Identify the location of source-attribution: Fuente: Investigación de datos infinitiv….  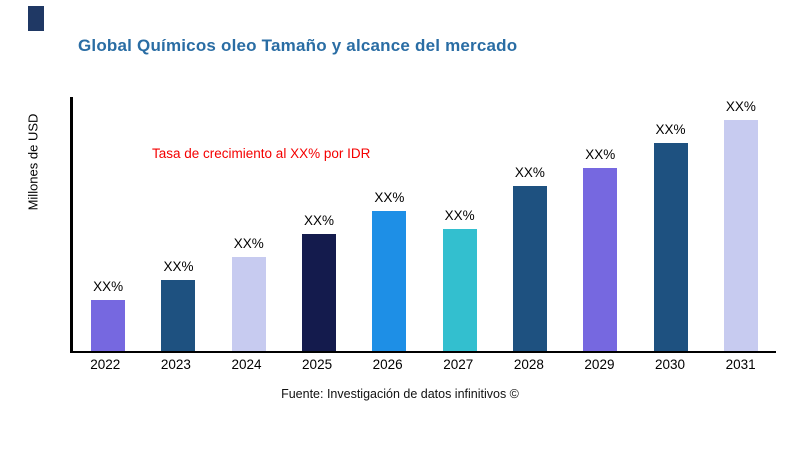
(400, 394).